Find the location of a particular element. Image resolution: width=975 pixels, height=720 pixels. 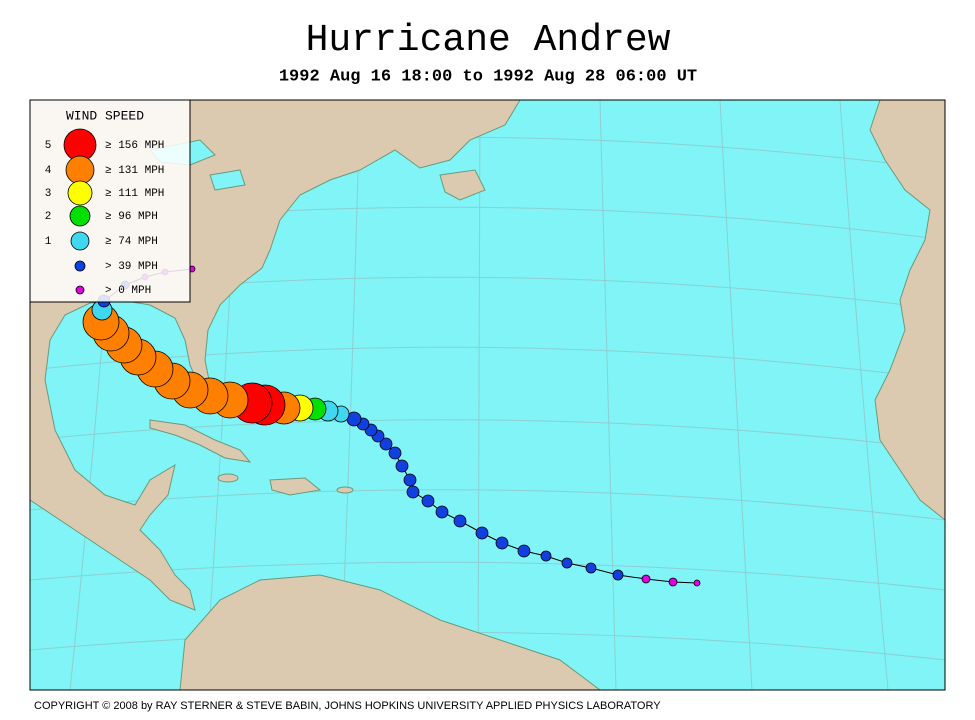

legend-category: 4 is located at coordinates (48, 171).